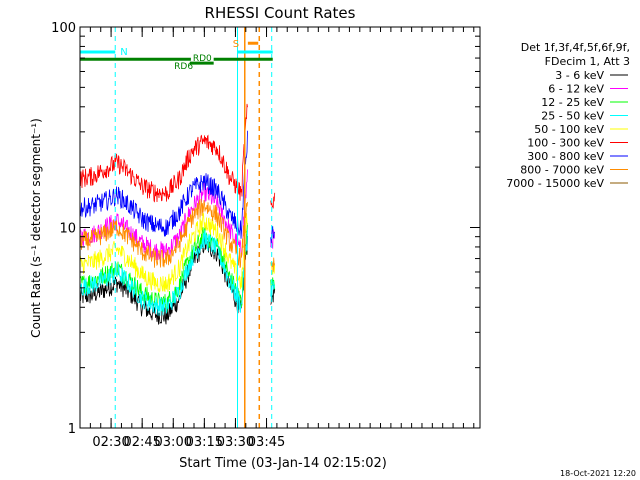 The height and width of the screenshot is (480, 640). What do you see at coordinates (576, 89) in the screenshot?
I see `legend-entry-label: 6 - 12 keV` at bounding box center [576, 89].